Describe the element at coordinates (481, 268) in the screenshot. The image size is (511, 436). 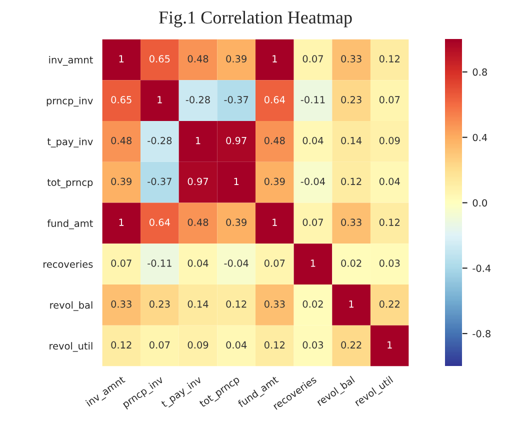
I see `color-bar-label: -0.4` at that location.